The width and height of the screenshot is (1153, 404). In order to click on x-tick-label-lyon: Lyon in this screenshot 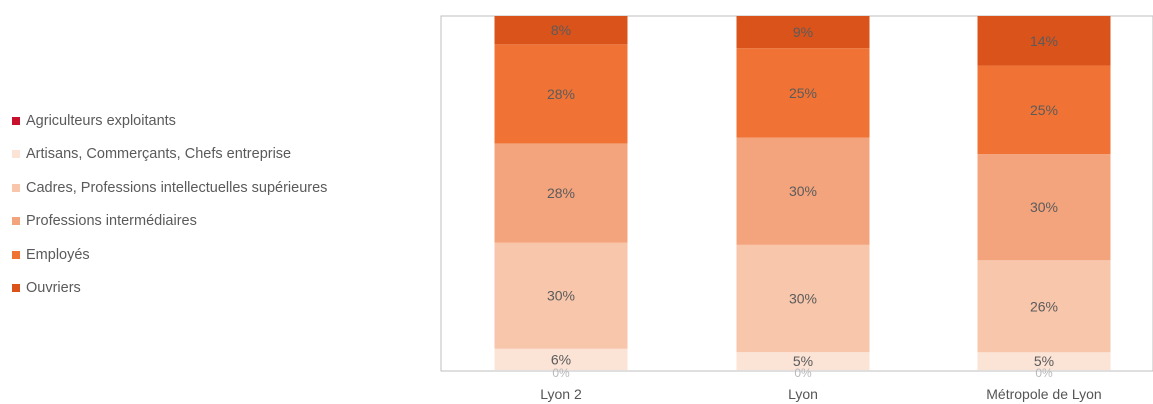, I will do `click(803, 394)`.